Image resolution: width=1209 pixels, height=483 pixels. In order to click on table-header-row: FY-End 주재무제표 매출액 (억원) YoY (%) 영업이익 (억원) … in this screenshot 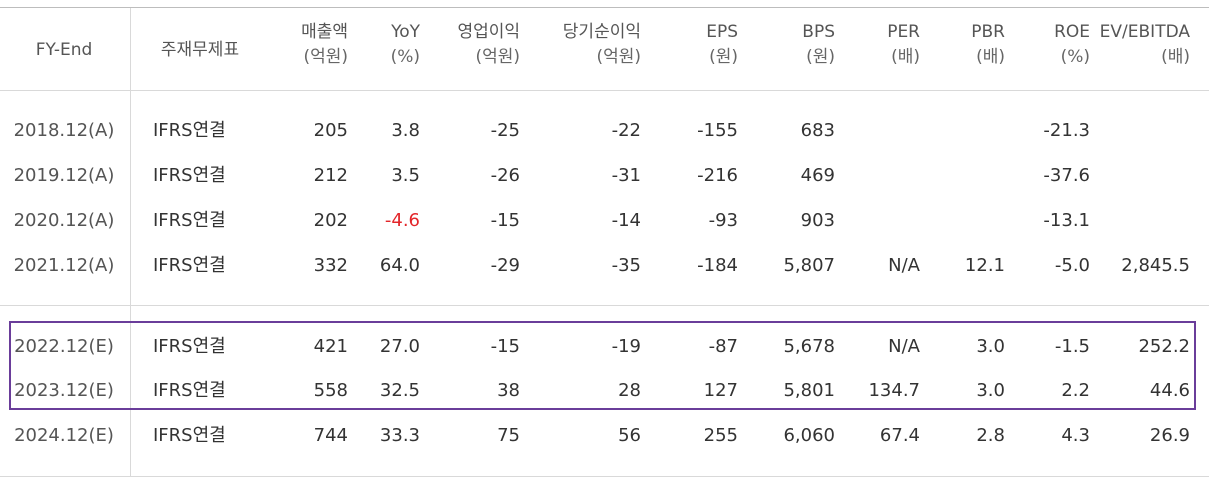, I will do `click(604, 50)`.